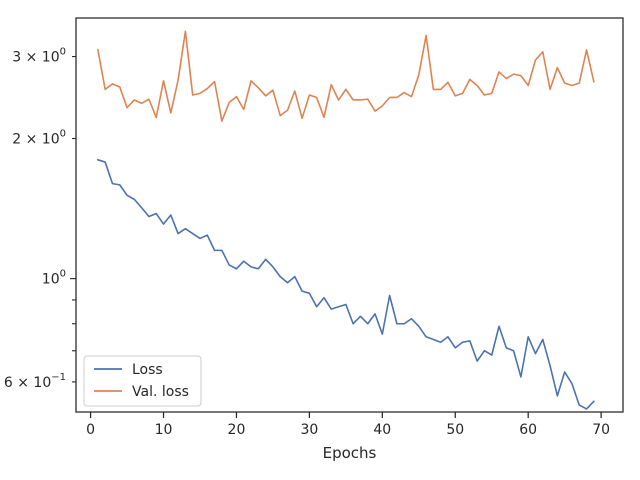  What do you see at coordinates (39, 56) in the screenshot?
I see `y-tick-label: 3 × 100` at bounding box center [39, 56].